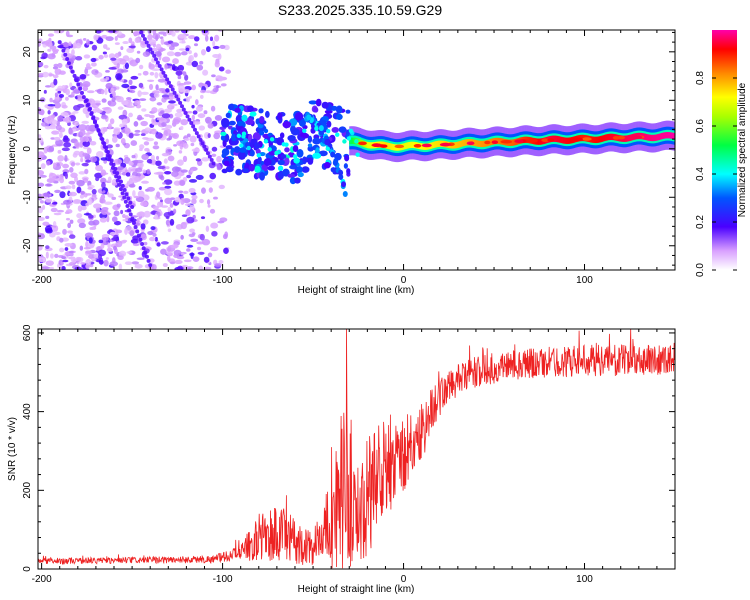 The image size is (750, 600). I want to click on colorbar-ticks: 0.0 0.2 0.4 0.6 0.8, so click(716, 174).